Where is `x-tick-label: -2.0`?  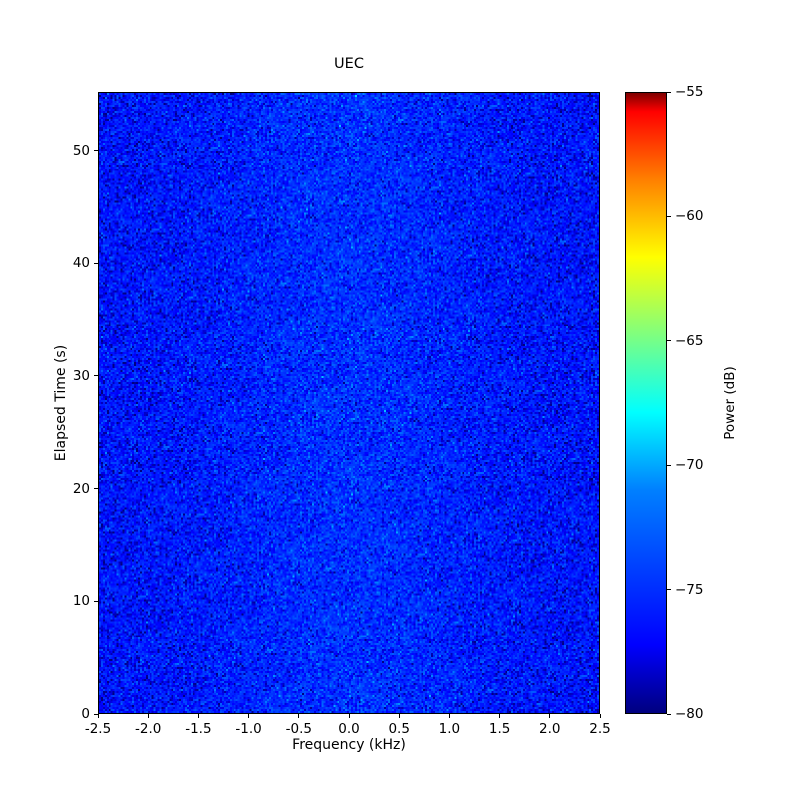
x-tick-label: -2.0 is located at coordinates (148, 729).